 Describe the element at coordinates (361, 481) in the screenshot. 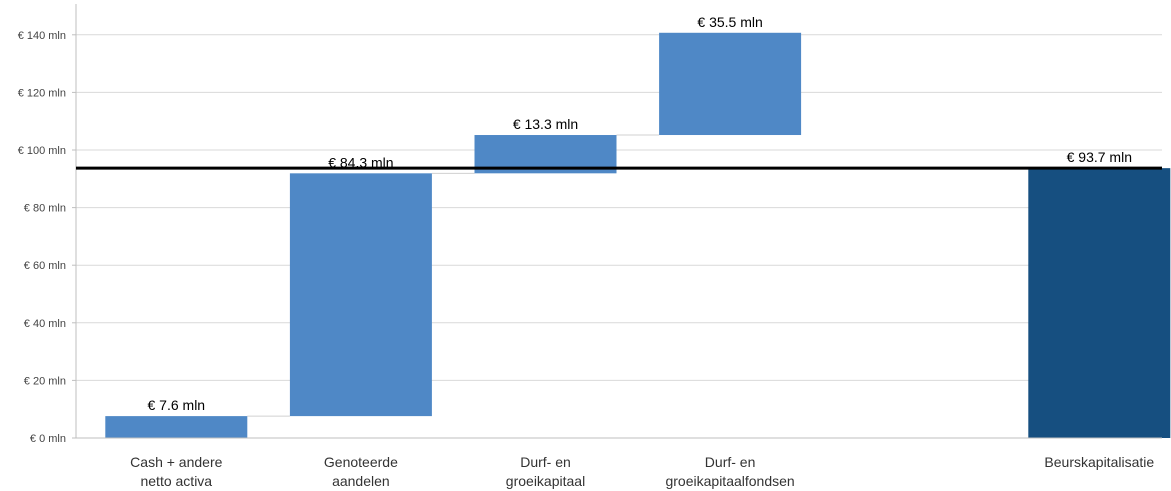

I see `x-category-label: aandelen` at that location.